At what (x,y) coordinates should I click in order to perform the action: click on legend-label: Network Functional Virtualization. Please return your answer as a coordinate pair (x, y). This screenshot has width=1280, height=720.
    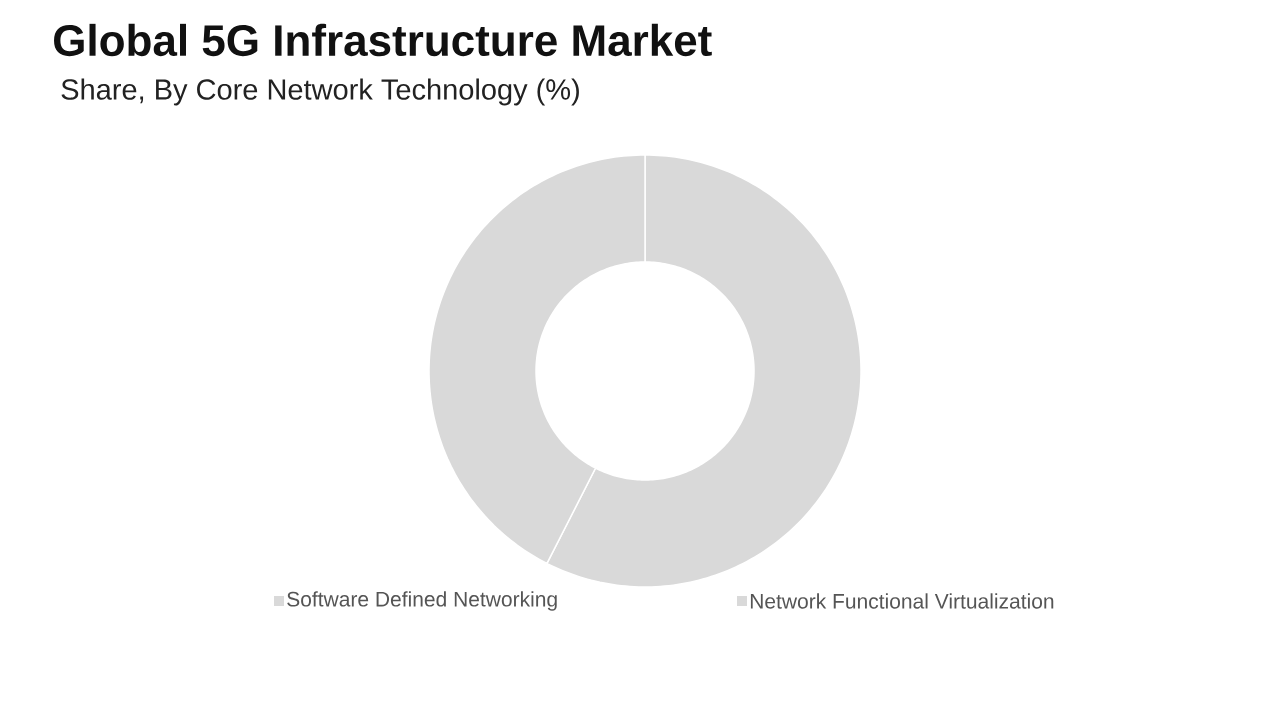
    Looking at the image, I should click on (902, 601).